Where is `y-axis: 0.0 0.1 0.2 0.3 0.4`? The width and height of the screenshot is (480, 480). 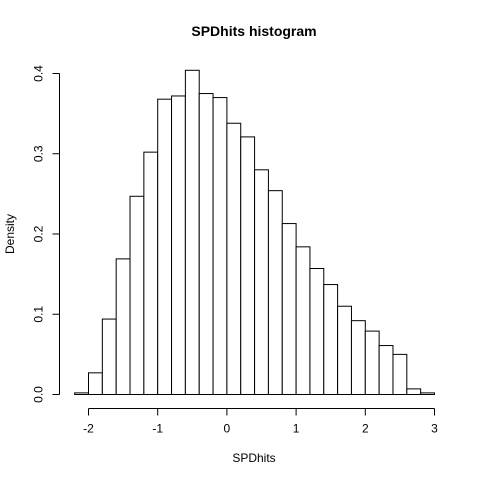 y-axis: 0.0 0.1 0.2 0.3 0.4 is located at coordinates (46, 234).